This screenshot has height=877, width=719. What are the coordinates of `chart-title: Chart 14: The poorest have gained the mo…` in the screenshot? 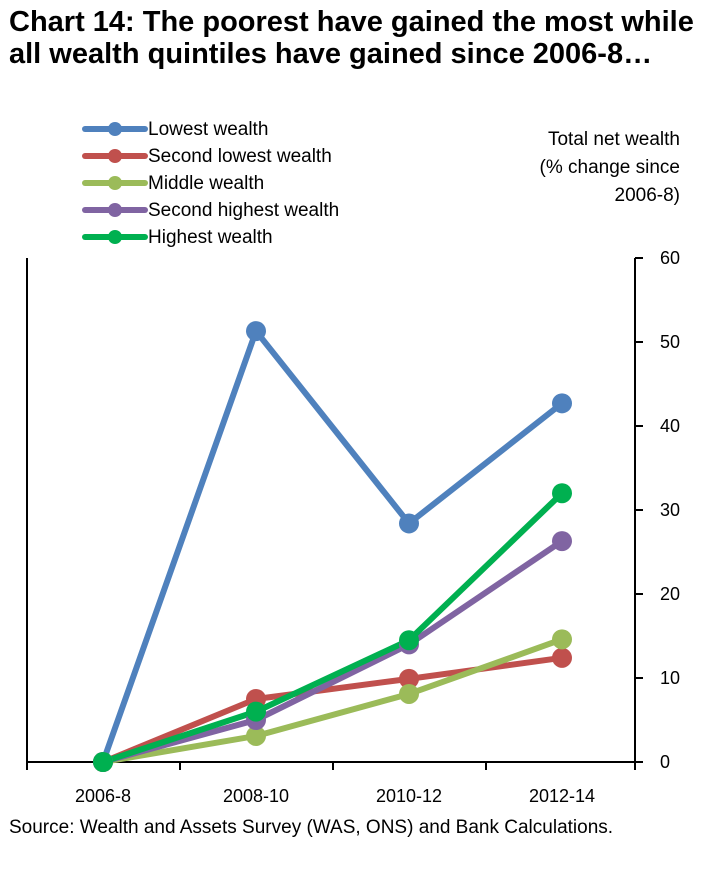 It's located at (351, 38).